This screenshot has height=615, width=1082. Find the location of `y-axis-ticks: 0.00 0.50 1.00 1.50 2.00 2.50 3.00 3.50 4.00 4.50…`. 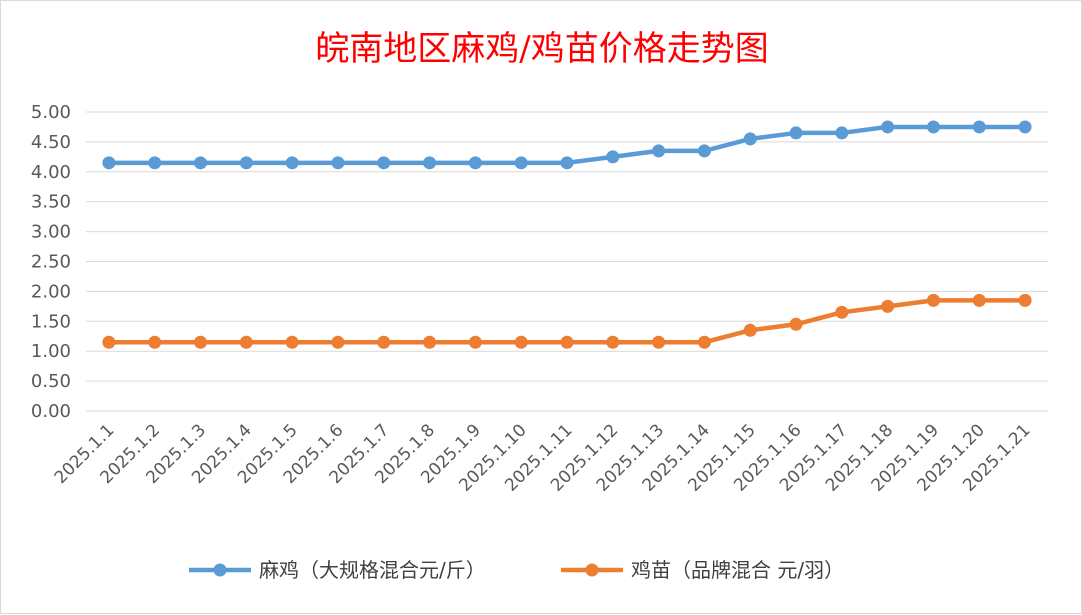

y-axis-ticks: 0.00 0.50 1.00 1.50 2.00 2.50 3.00 3.50 4.00 4.50… is located at coordinates (51, 262).